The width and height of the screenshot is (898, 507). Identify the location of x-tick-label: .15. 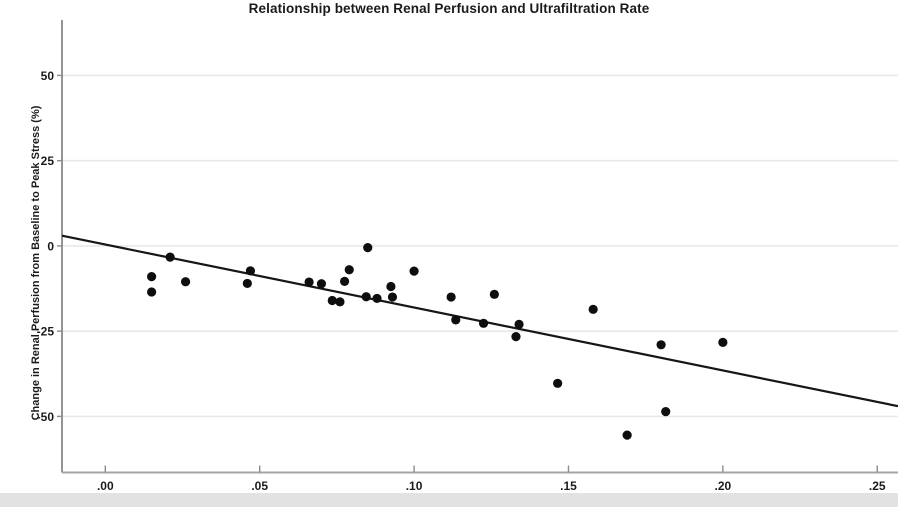
(568, 486).